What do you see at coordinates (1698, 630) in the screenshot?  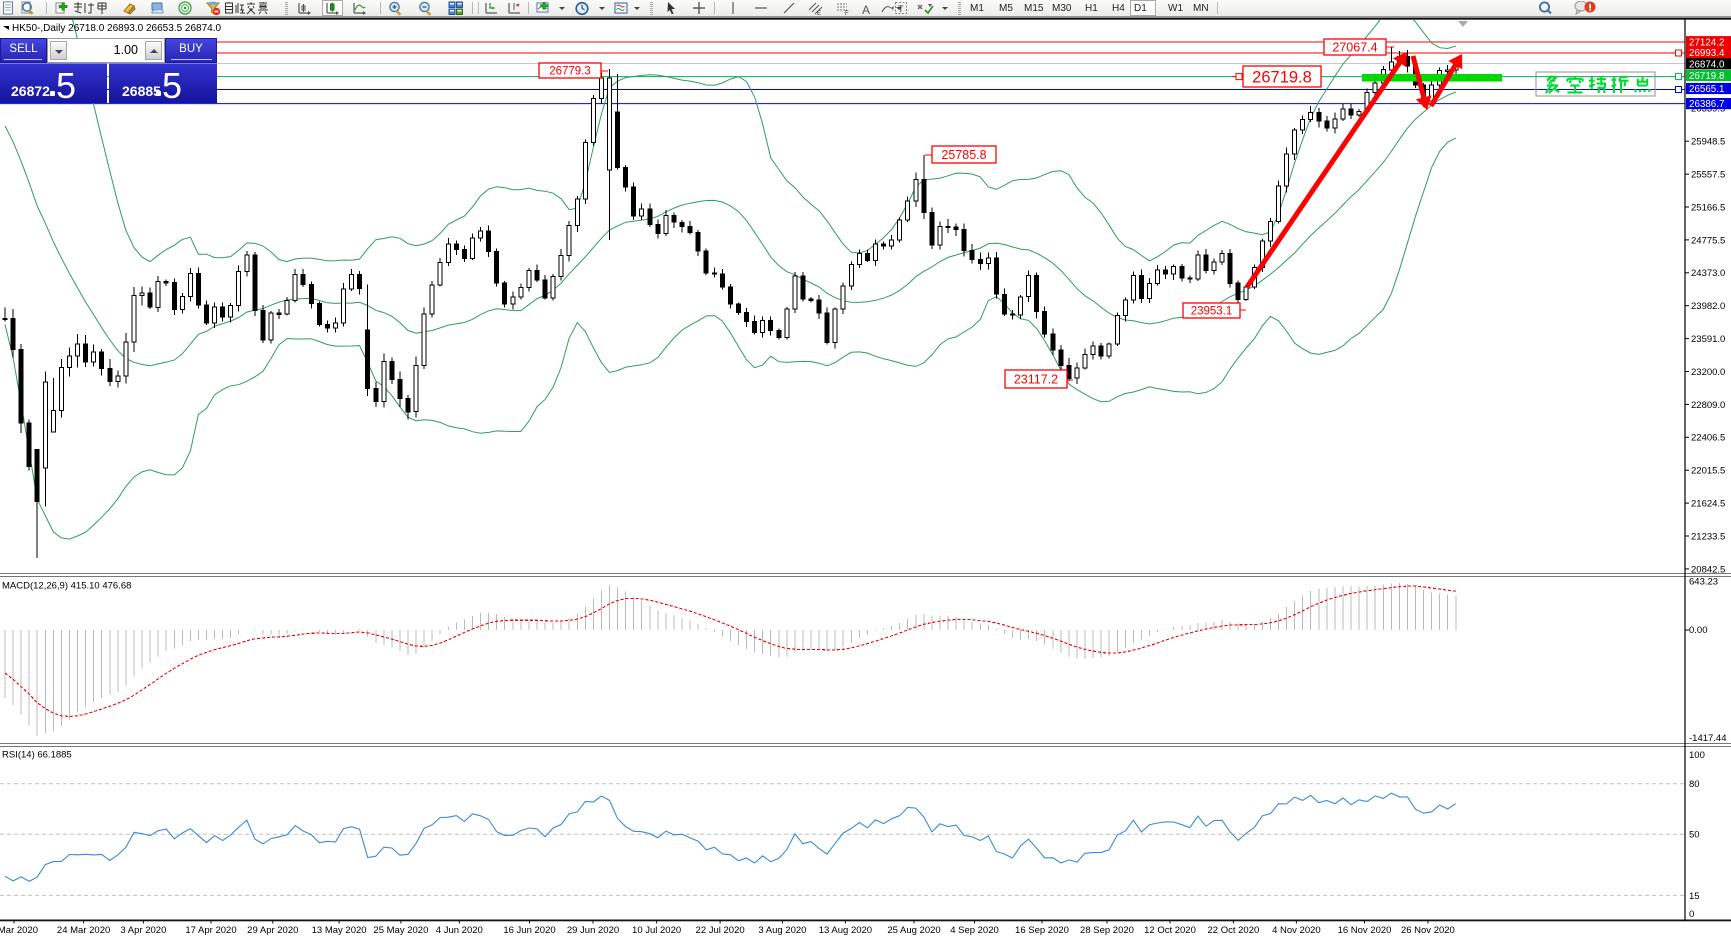 I see `svg-text: 0.00` at bounding box center [1698, 630].